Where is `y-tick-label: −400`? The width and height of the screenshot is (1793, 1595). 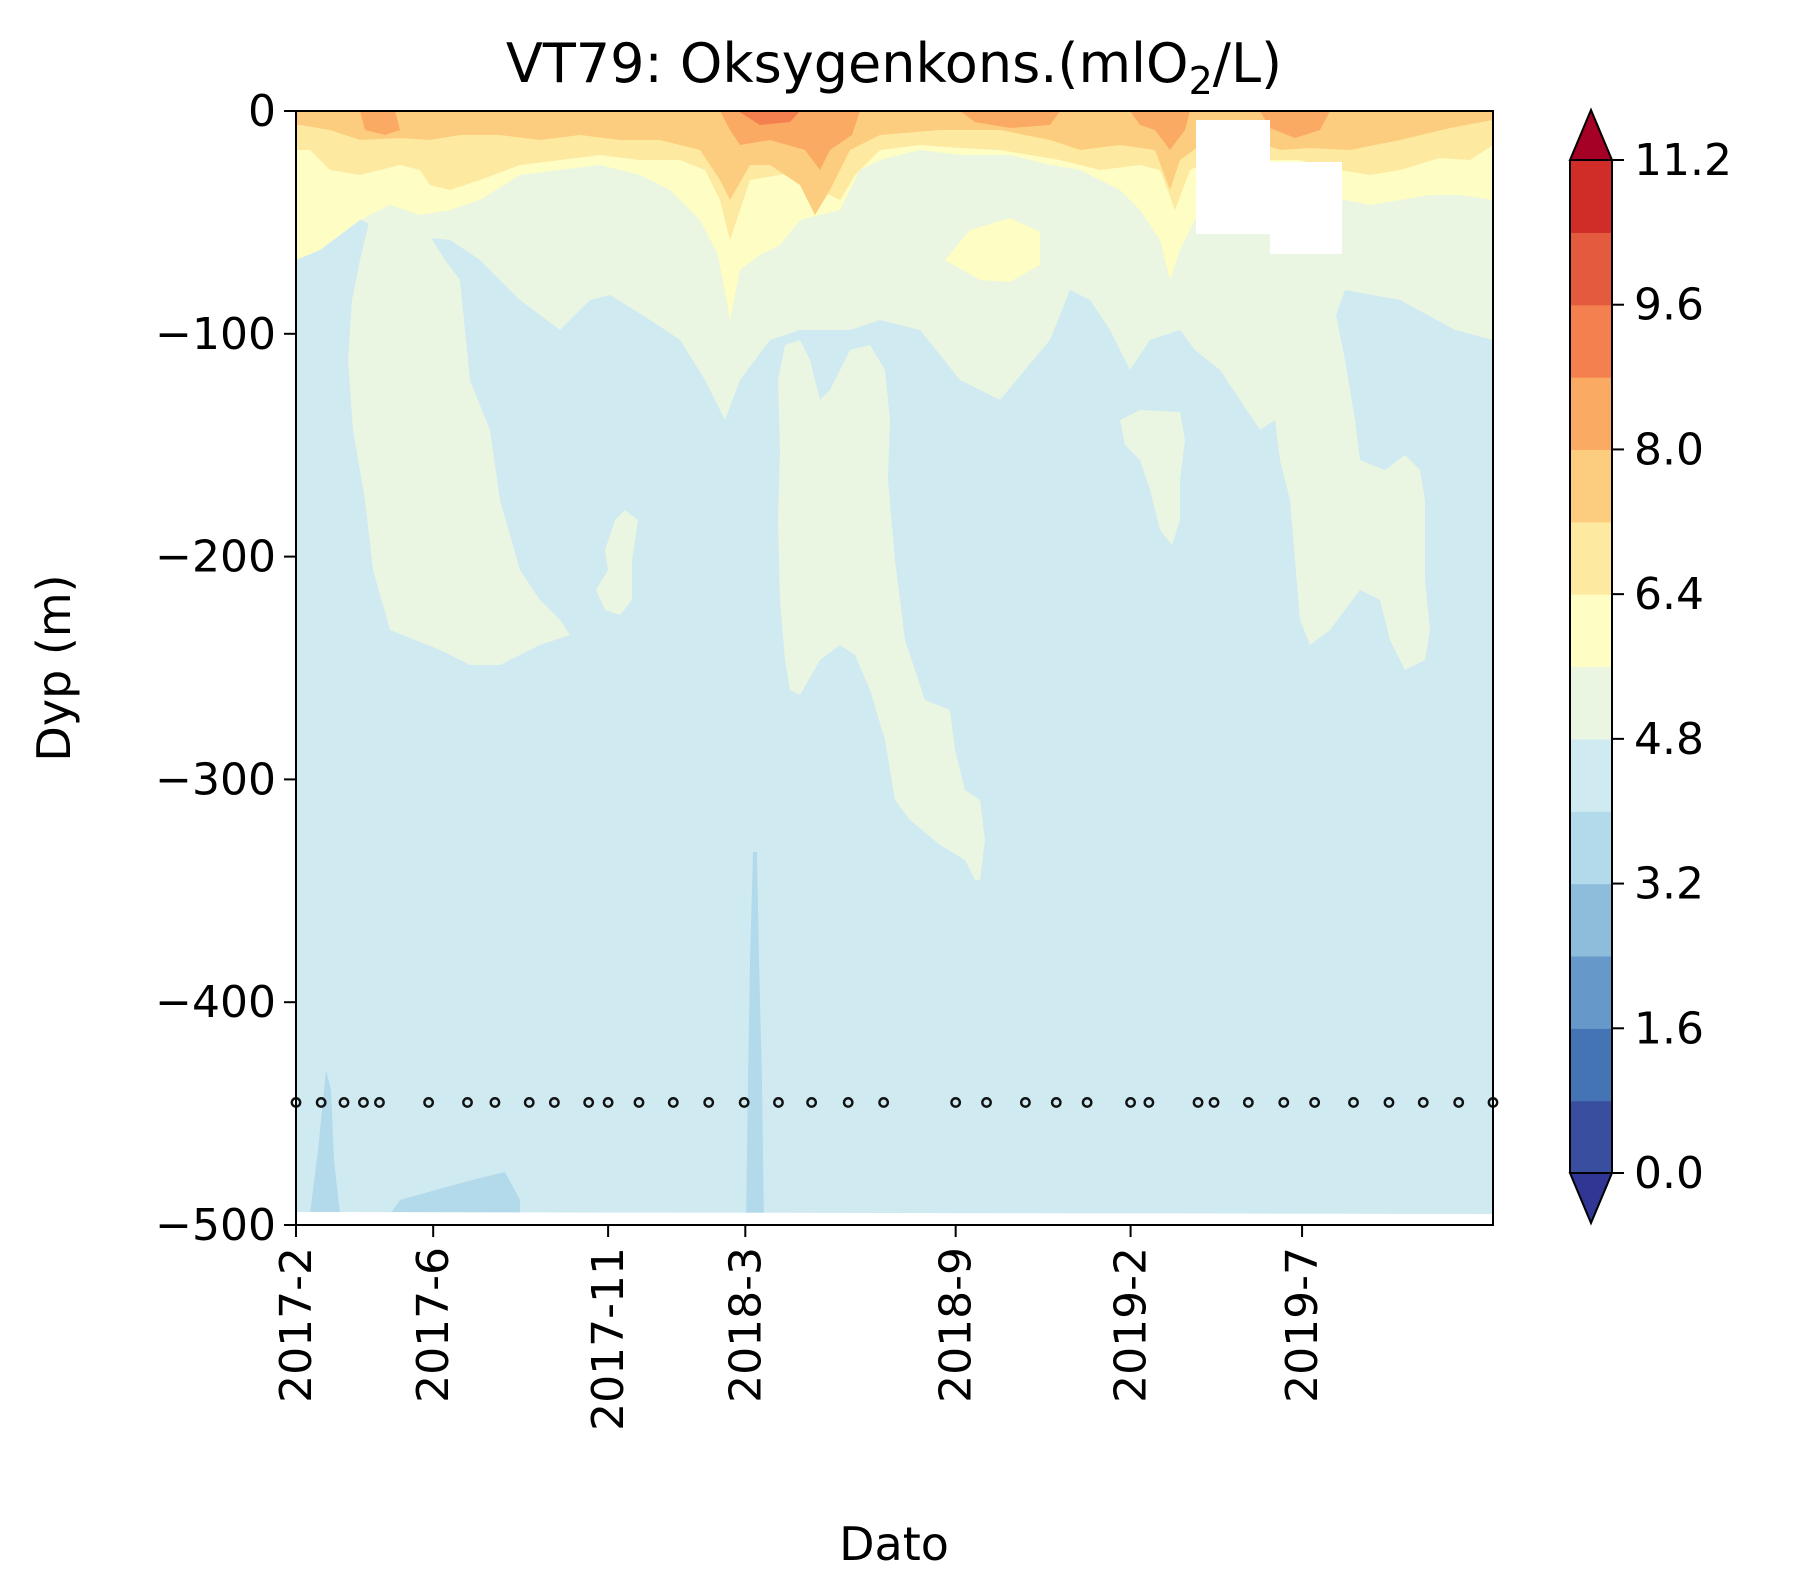
y-tick-label: −400 is located at coordinates (215, 1002).